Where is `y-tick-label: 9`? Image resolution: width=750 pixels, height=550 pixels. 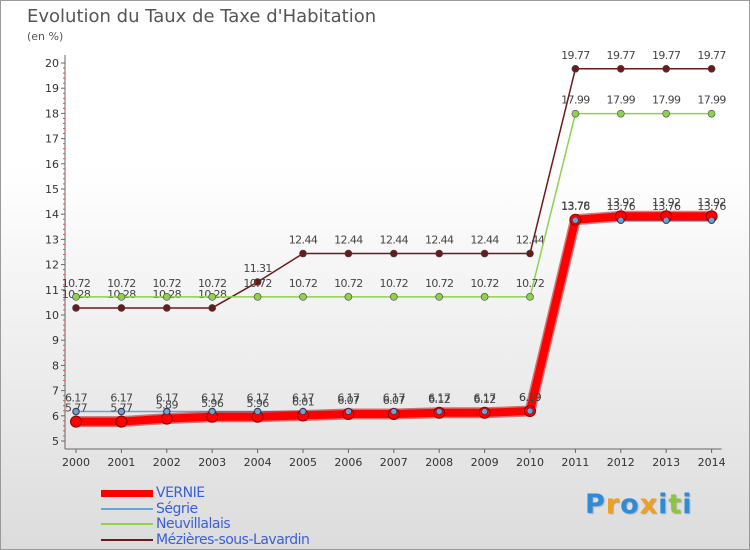
y-tick-label: 9 is located at coordinates (55, 340).